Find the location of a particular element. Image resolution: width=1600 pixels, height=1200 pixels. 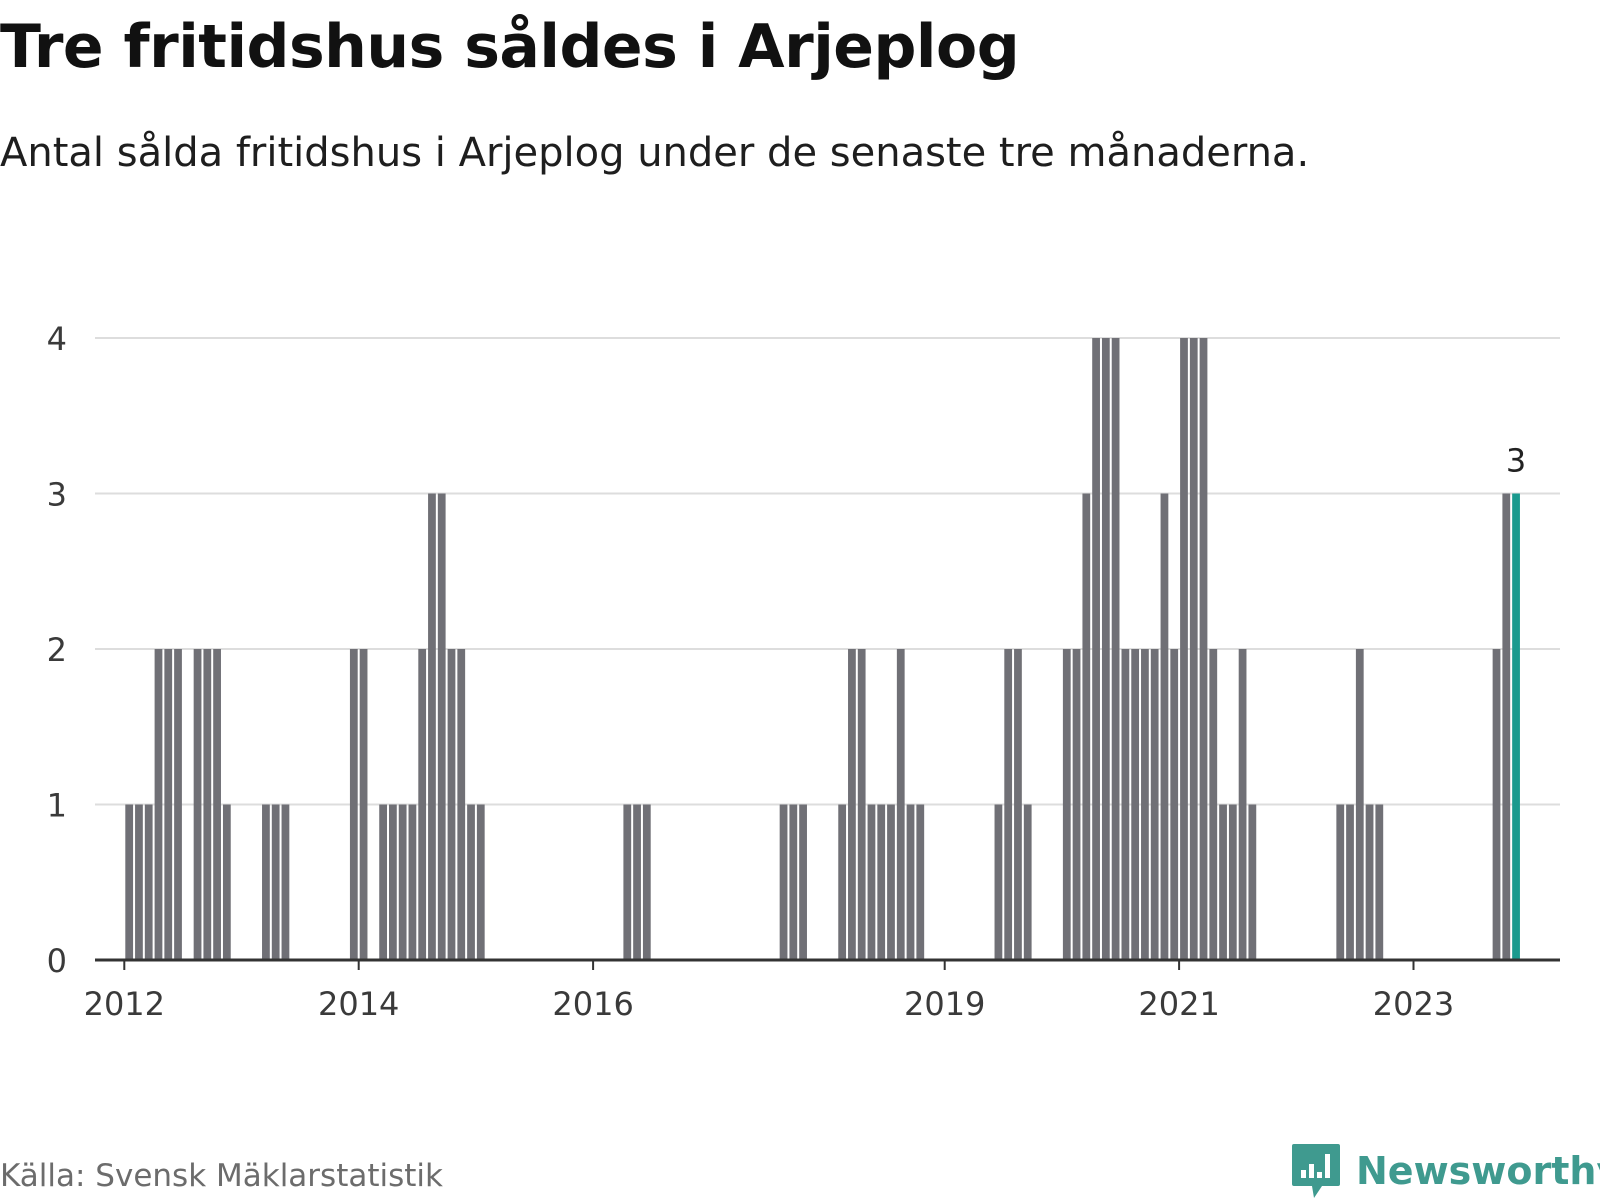

x-tick-label: 2021 is located at coordinates (1178, 1004).